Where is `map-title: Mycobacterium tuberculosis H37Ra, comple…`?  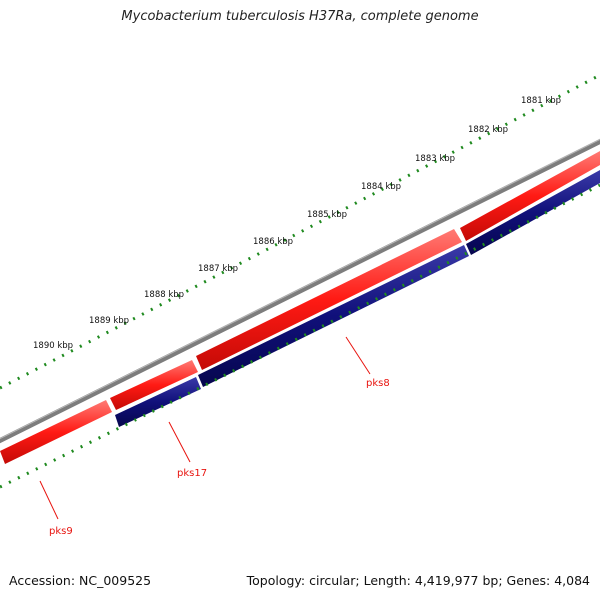 map-title: Mycobacterium tuberculosis H37Ra, comple… is located at coordinates (300, 16).